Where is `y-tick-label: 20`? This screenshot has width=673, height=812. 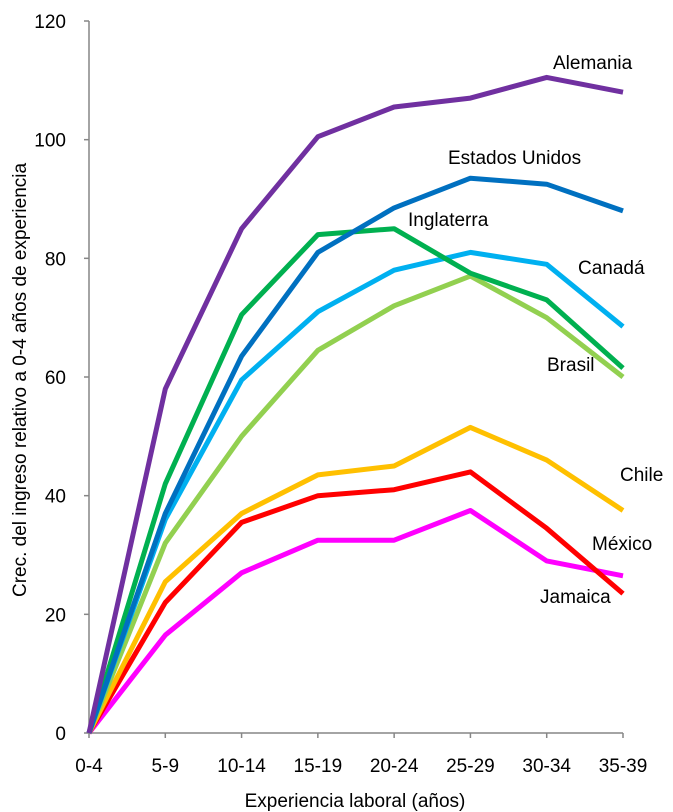
y-tick-label: 20 is located at coordinates (55, 615).